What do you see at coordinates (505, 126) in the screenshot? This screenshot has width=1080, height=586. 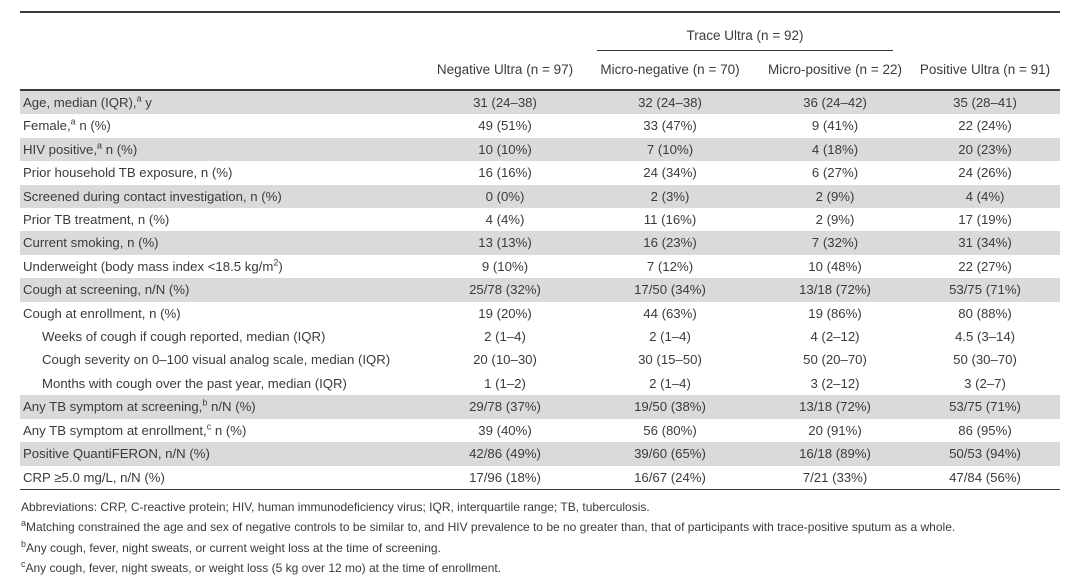 I see `cell-value: 49 (51%)` at bounding box center [505, 126].